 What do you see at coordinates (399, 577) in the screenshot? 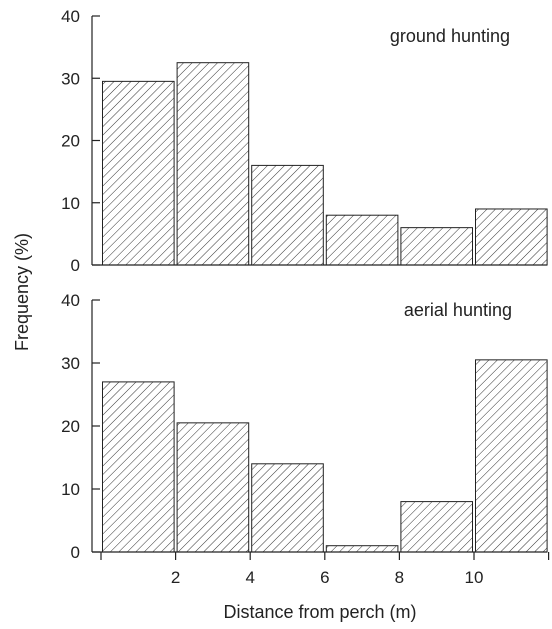
I see `x-tick-label: 8` at bounding box center [399, 577].